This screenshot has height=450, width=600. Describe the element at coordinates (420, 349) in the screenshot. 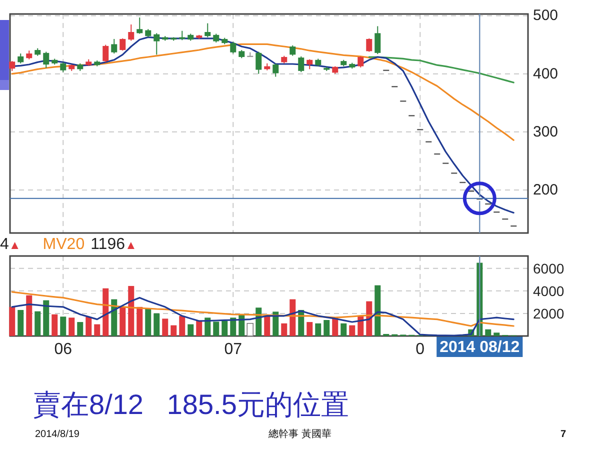

I see `x-tick-label: 0` at that location.